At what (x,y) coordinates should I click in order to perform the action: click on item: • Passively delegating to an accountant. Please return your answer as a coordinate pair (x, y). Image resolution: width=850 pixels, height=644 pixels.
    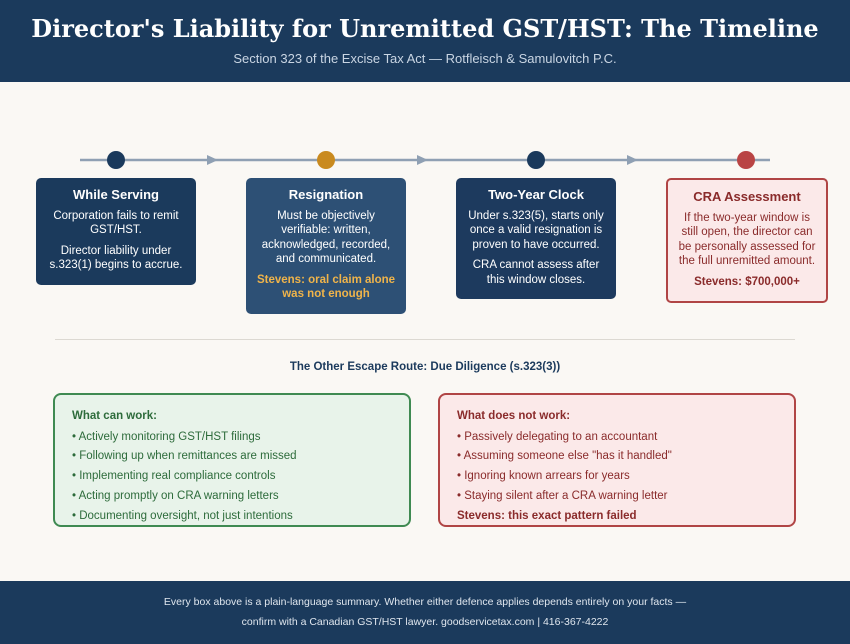
    Looking at the image, I should click on (557, 436).